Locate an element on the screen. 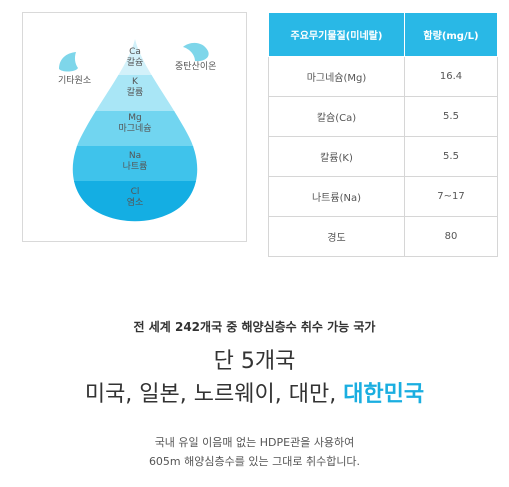  mineral-name-cell: 경도 is located at coordinates (336, 236).